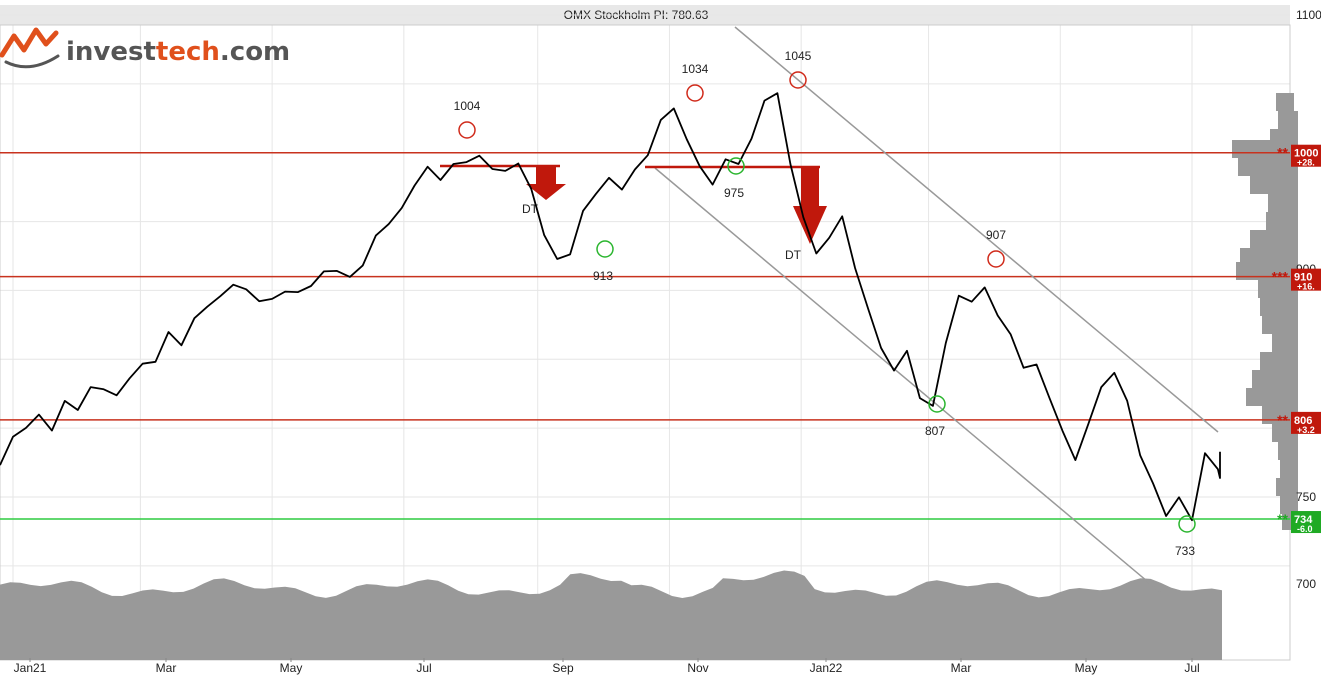 The width and height of the screenshot is (1321, 680). Describe the element at coordinates (695, 69) in the screenshot. I see `peak-label: 1034` at that location.